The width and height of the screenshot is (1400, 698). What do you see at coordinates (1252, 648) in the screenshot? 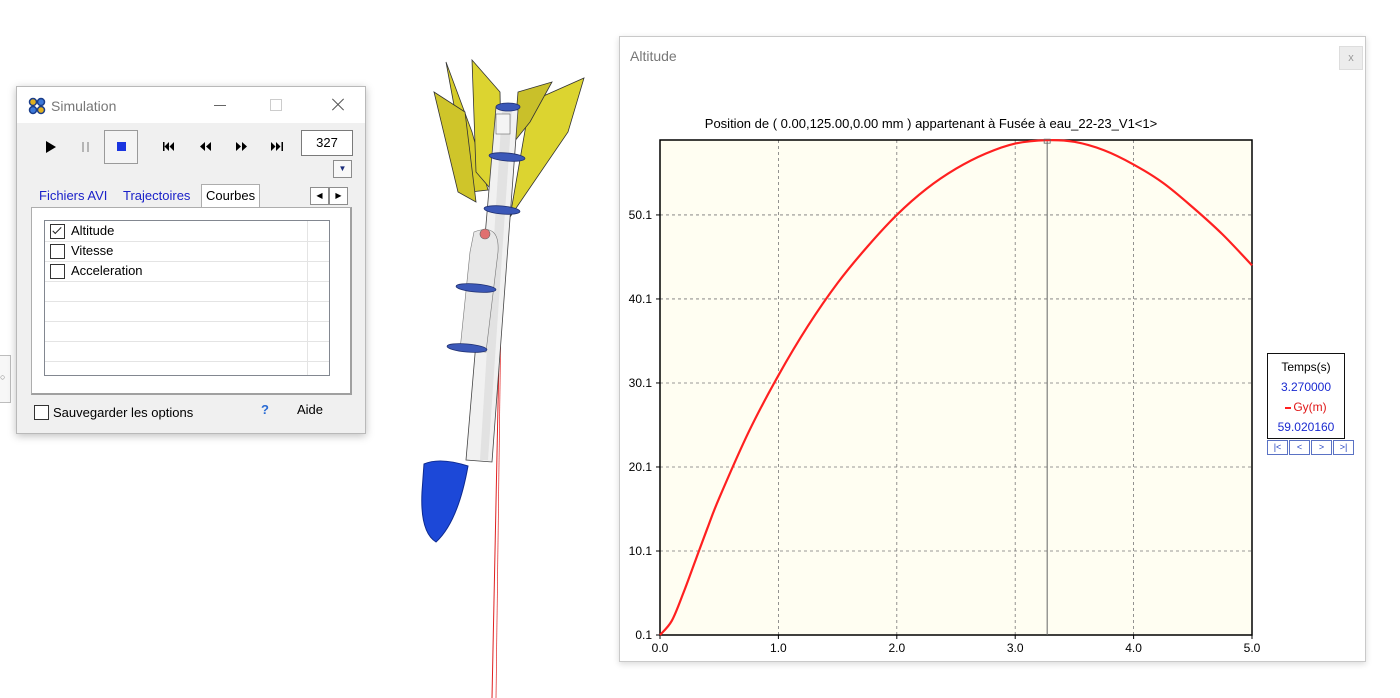
I see `x-tick-label: 5.0` at bounding box center [1252, 648].